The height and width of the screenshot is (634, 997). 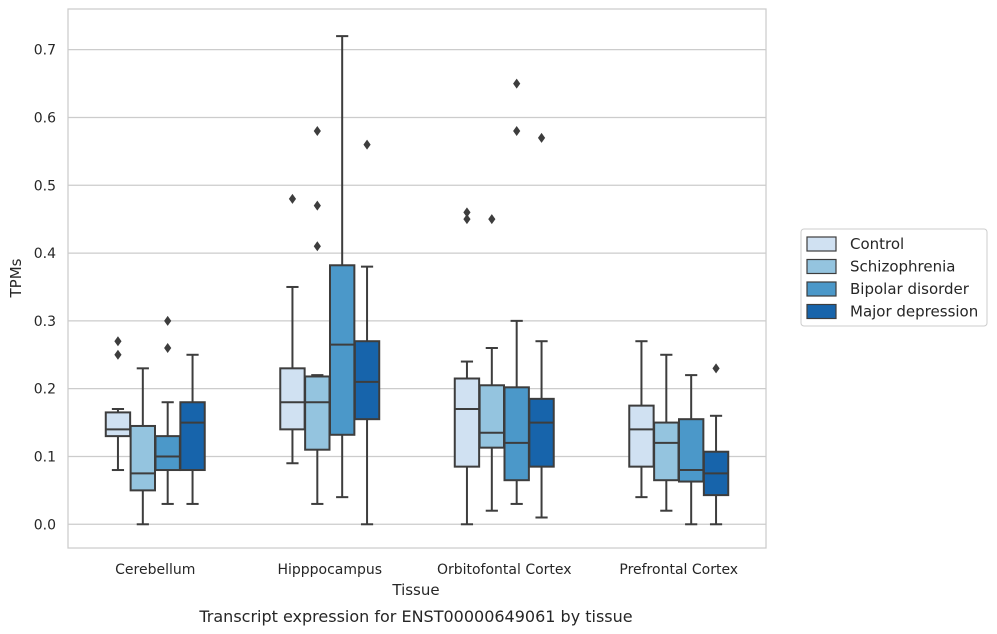 I want to click on y-tick-label: 0.6, so click(x=45, y=118).